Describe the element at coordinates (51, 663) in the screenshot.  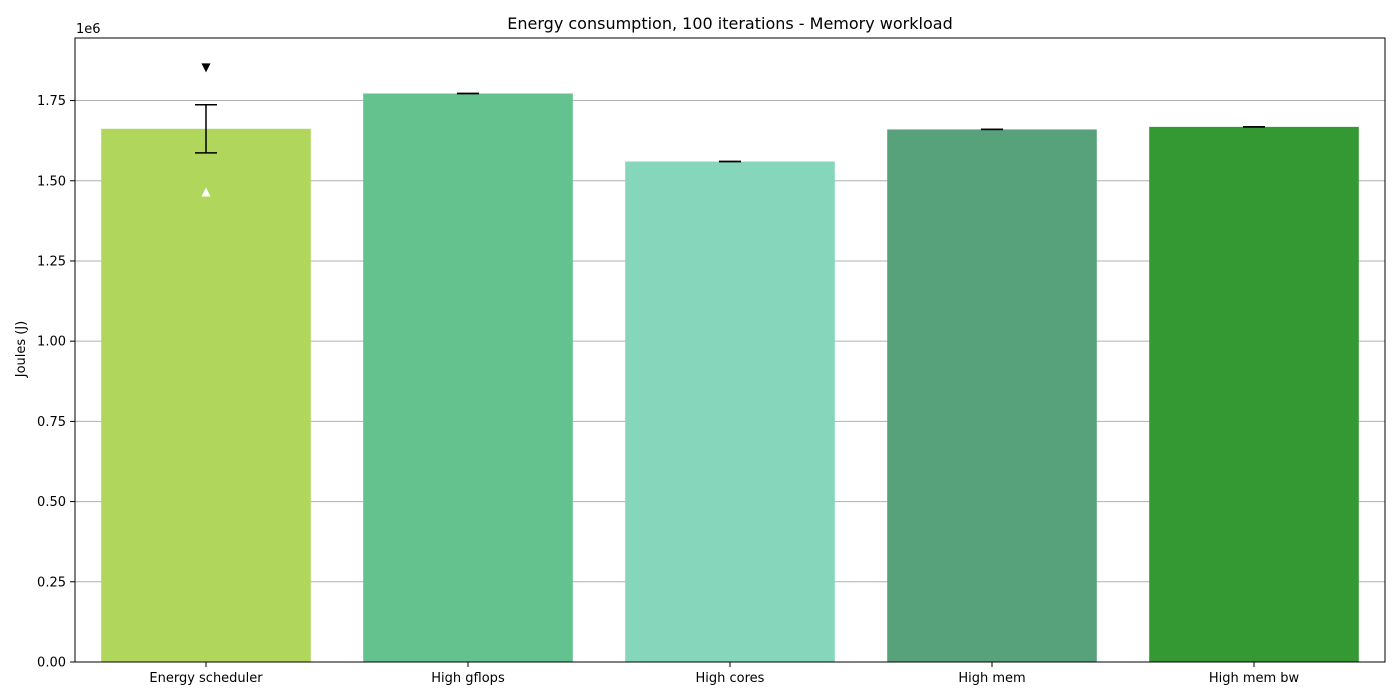
I see `y-tick-label: 0.00` at that location.